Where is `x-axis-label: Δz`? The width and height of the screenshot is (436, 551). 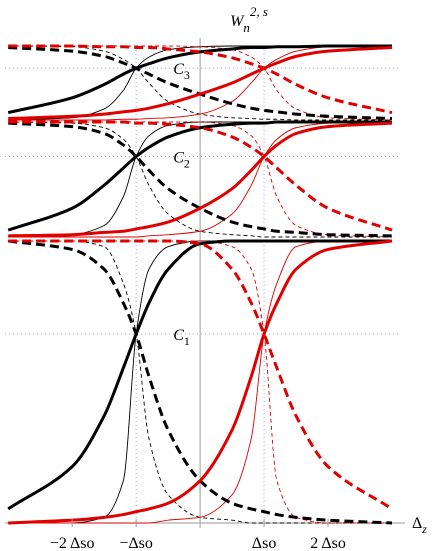
x-axis-label: Δz is located at coordinates (419, 525).